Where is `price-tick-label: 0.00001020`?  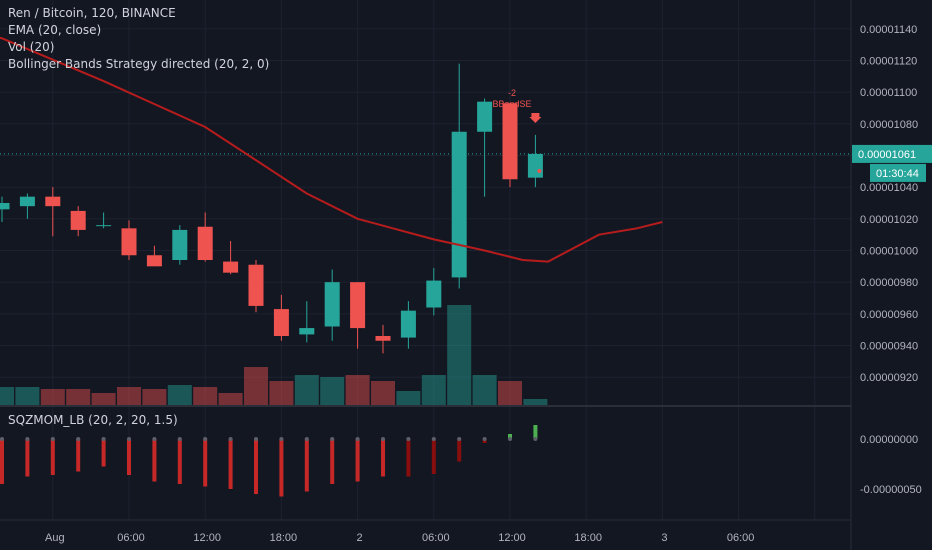
price-tick-label: 0.00001020 is located at coordinates (889, 220).